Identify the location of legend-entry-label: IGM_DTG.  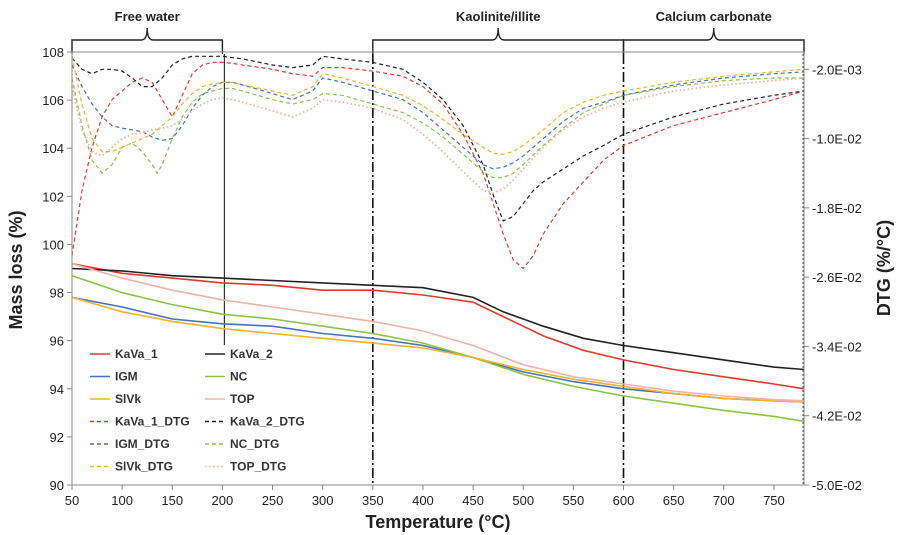
(142, 444).